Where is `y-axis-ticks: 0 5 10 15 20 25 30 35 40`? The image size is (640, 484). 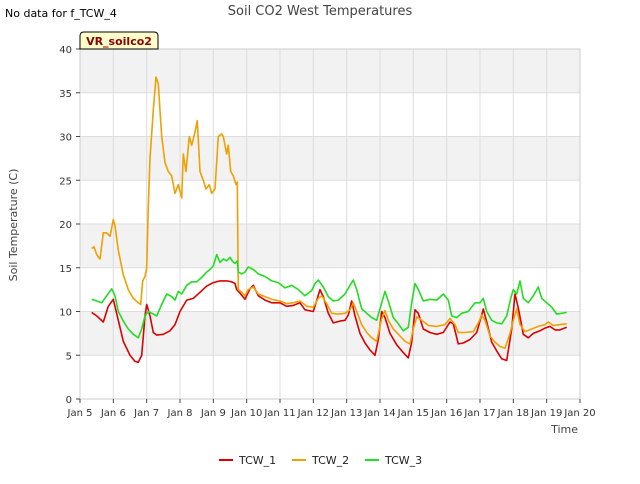
y-axis-ticks: 0 5 10 15 20 25 30 35 40 is located at coordinates (69, 225).